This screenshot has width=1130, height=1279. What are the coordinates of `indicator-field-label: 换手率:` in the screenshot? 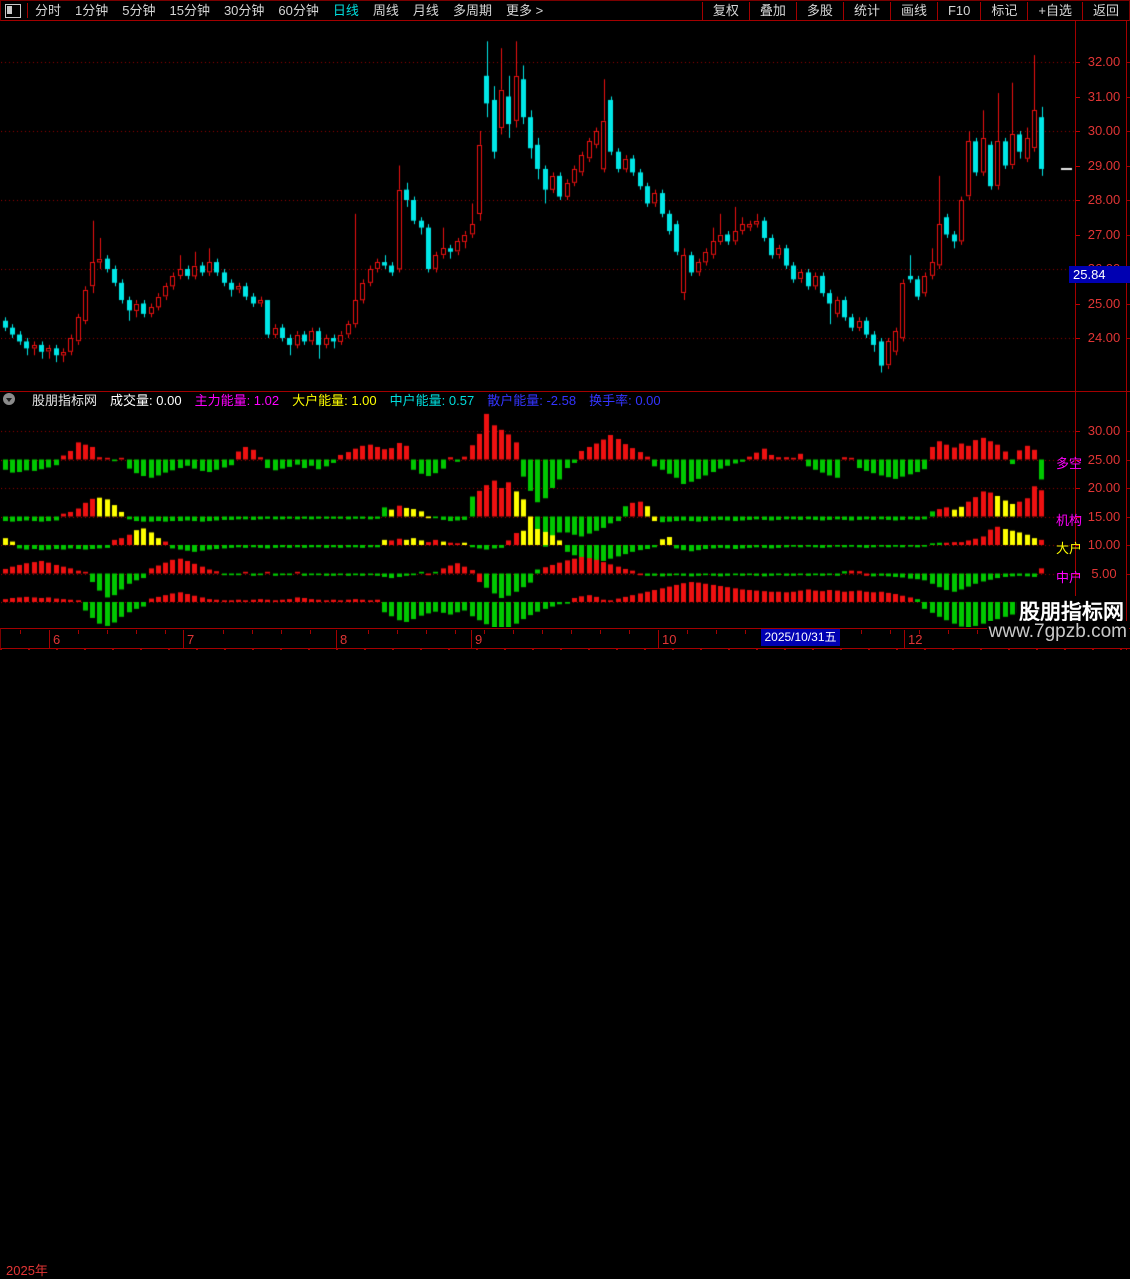 It's located at (612, 400).